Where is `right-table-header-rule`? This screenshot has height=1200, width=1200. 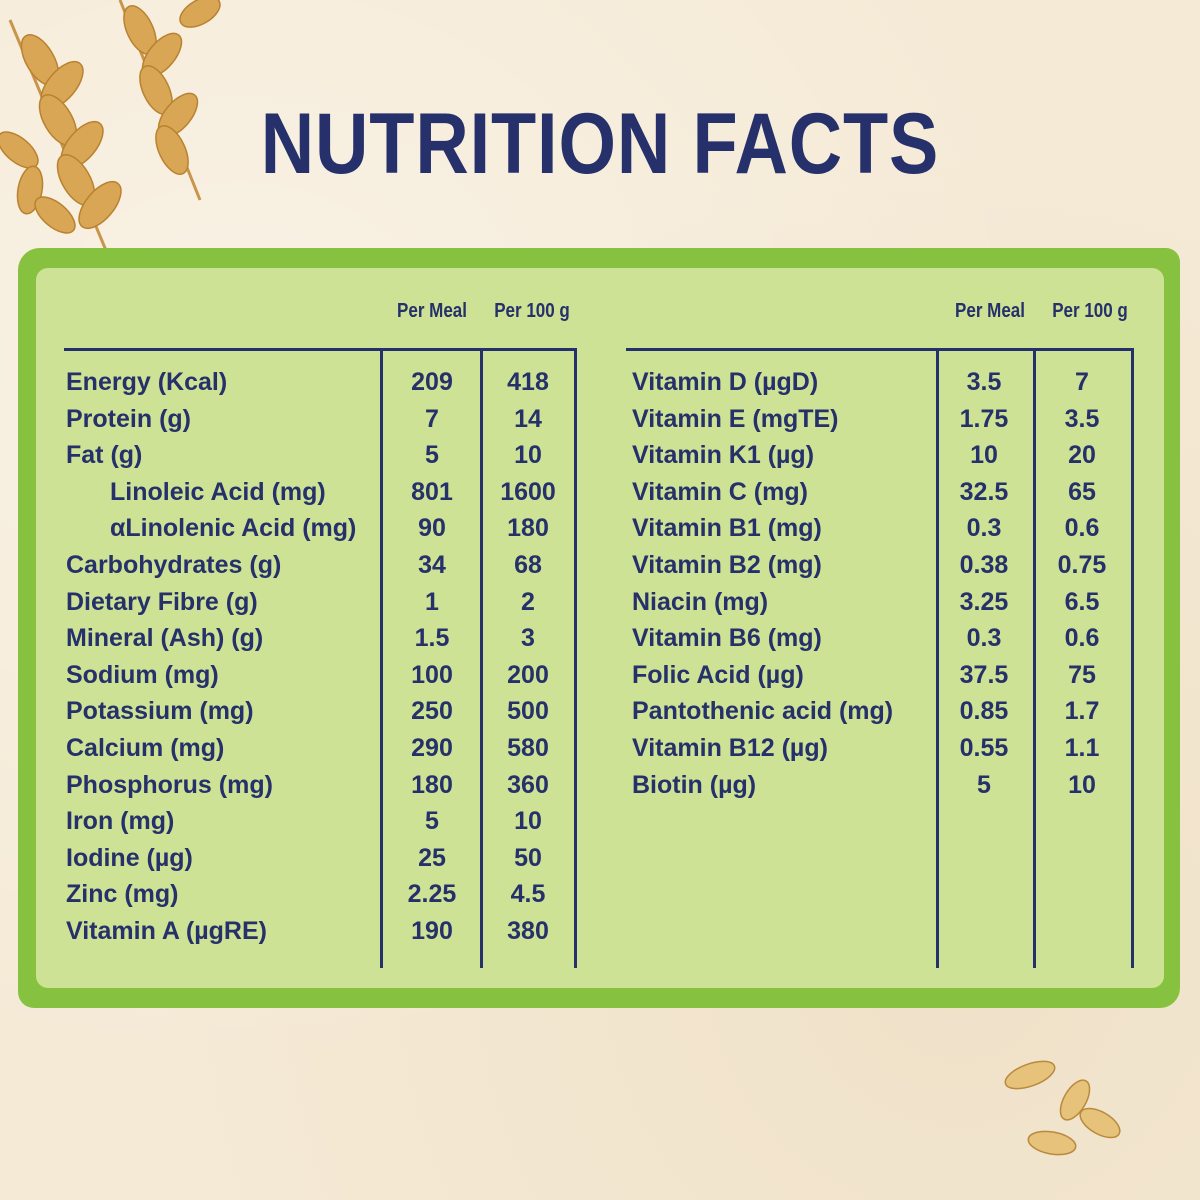
right-table-header-rule is located at coordinates (880, 349).